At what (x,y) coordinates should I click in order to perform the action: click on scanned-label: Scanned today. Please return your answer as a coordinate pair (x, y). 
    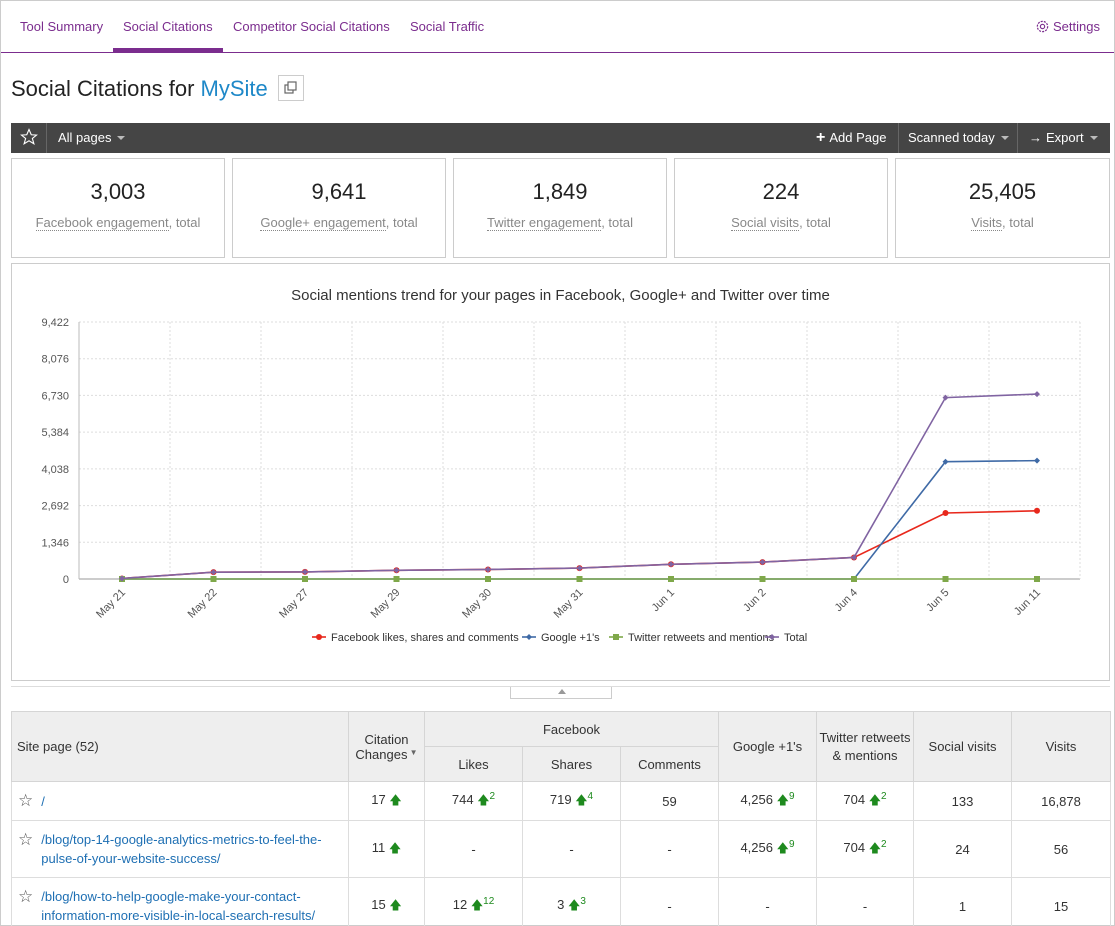
    Looking at the image, I should click on (951, 137).